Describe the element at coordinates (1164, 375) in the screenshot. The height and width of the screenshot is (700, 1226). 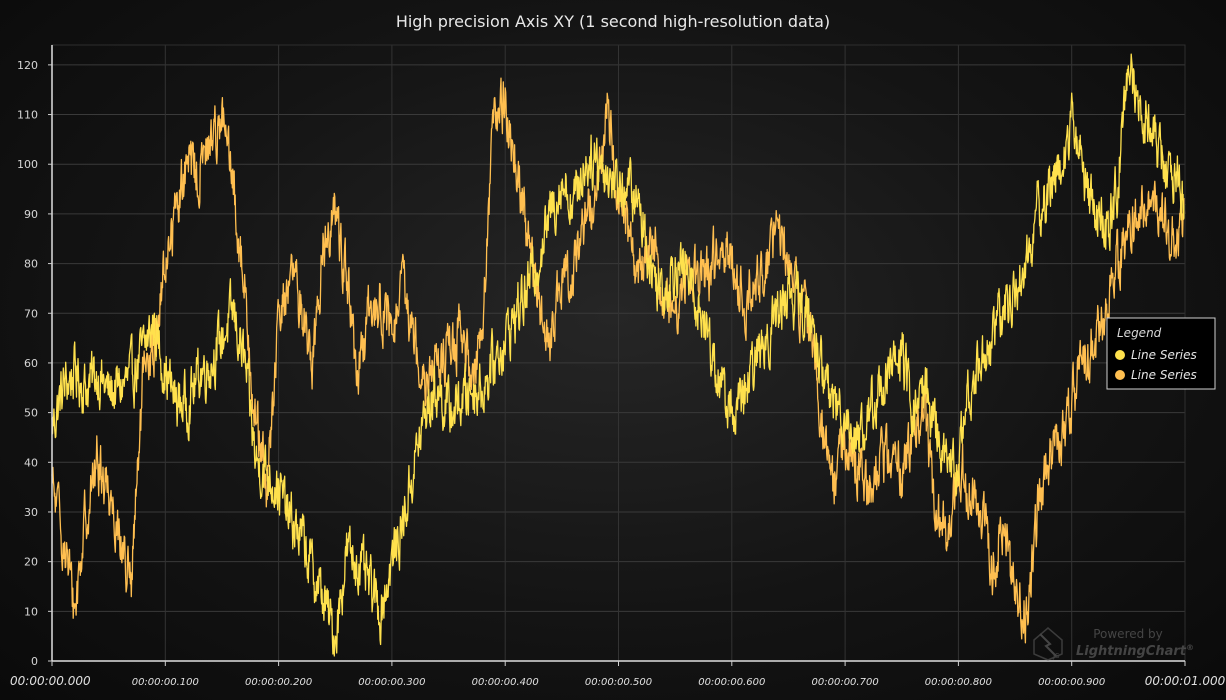
I see `legend-label-2: Line Series` at that location.